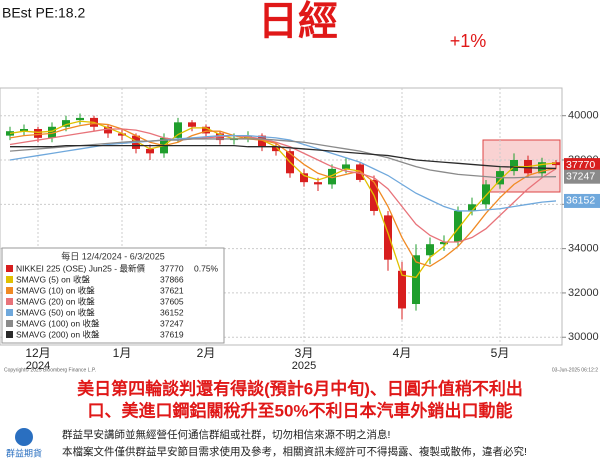  I want to click on legend-label: SMAVG (20) on 收盤, so click(55, 301).